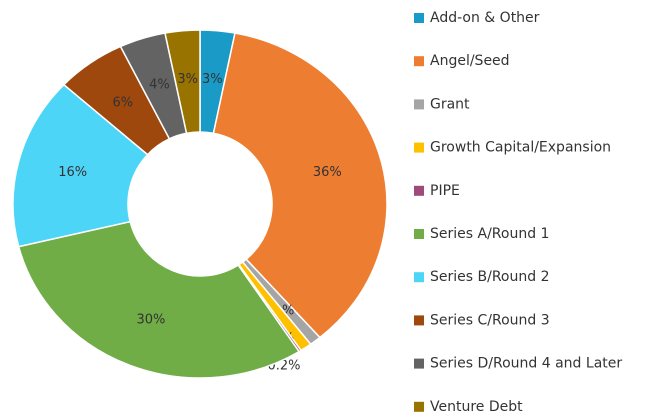  What do you see at coordinates (123, 102) in the screenshot?
I see `data-label: 6%` at bounding box center [123, 102].